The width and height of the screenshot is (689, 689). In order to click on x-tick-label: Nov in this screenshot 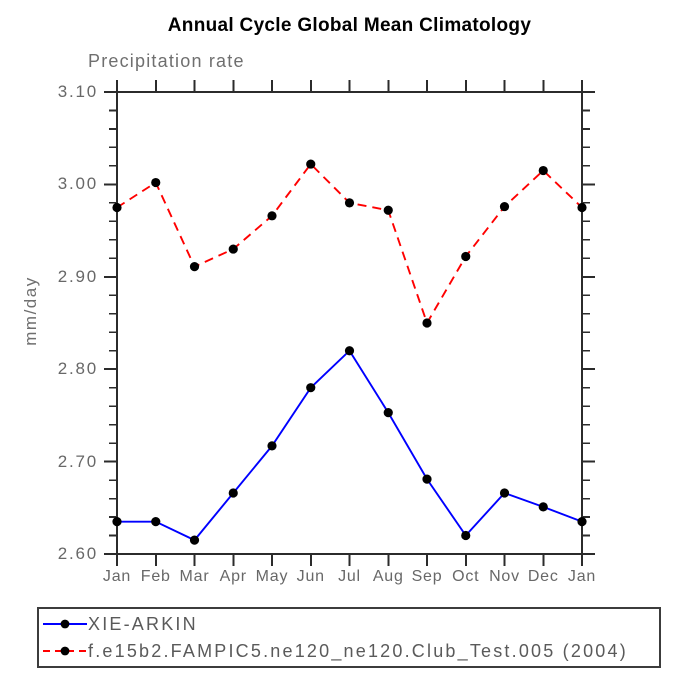, I will do `click(504, 576)`.